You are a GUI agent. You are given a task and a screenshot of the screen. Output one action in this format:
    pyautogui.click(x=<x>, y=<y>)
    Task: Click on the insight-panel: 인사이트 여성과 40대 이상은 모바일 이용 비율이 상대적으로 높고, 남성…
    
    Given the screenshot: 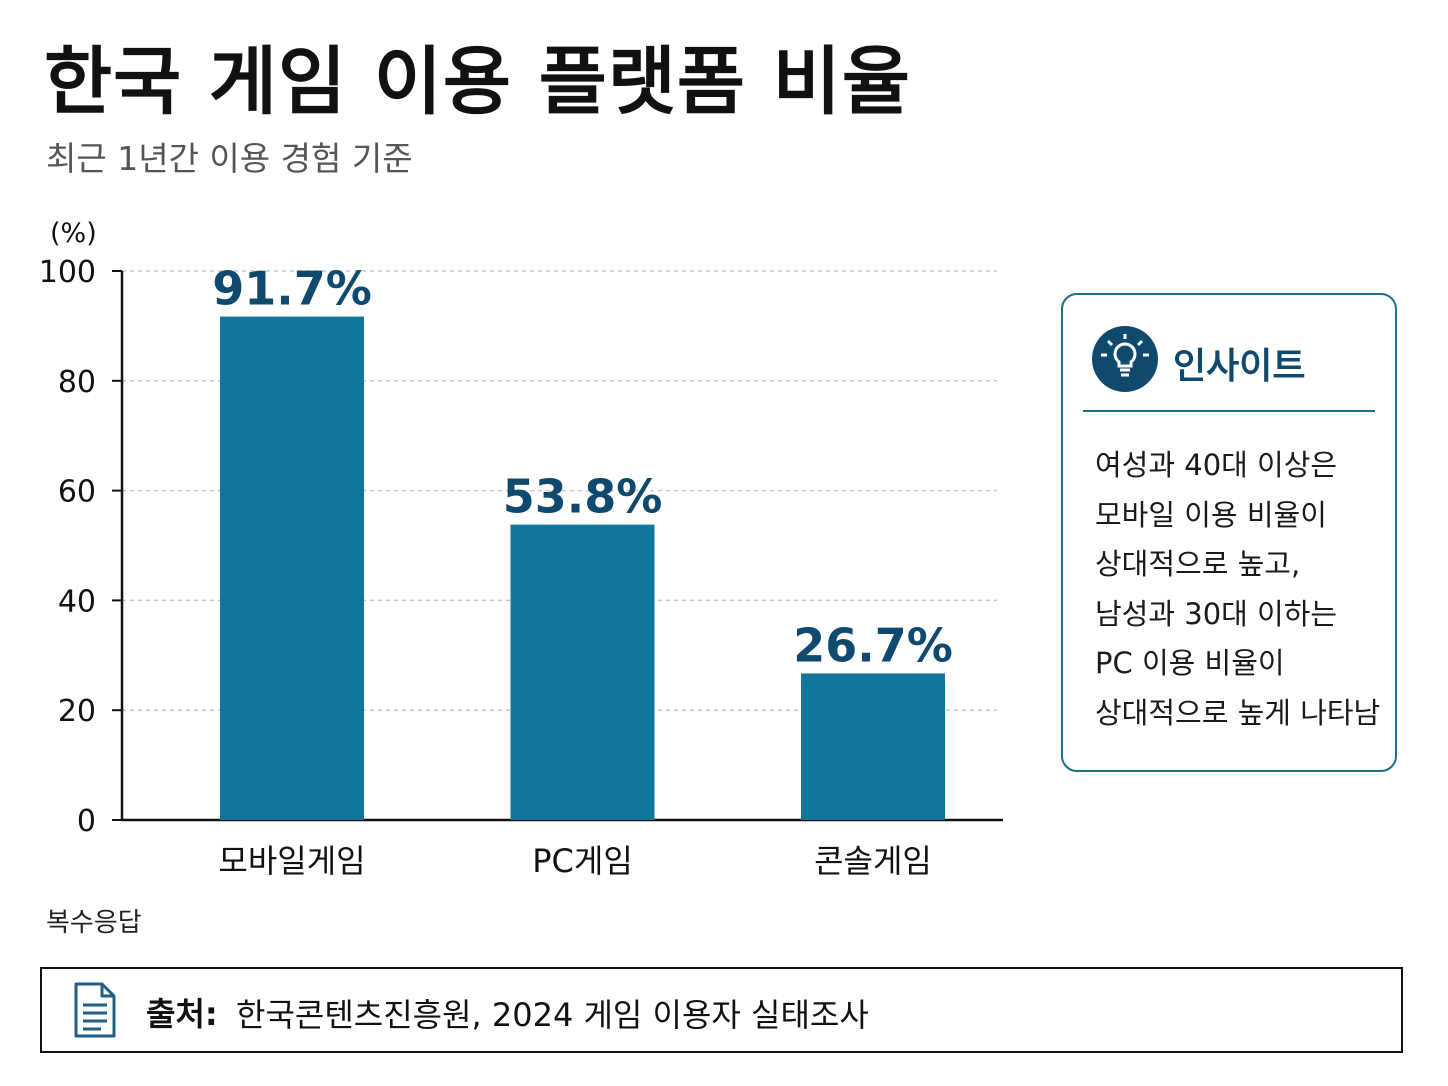 What is the action you would take?
    pyautogui.click(x=1229, y=532)
    